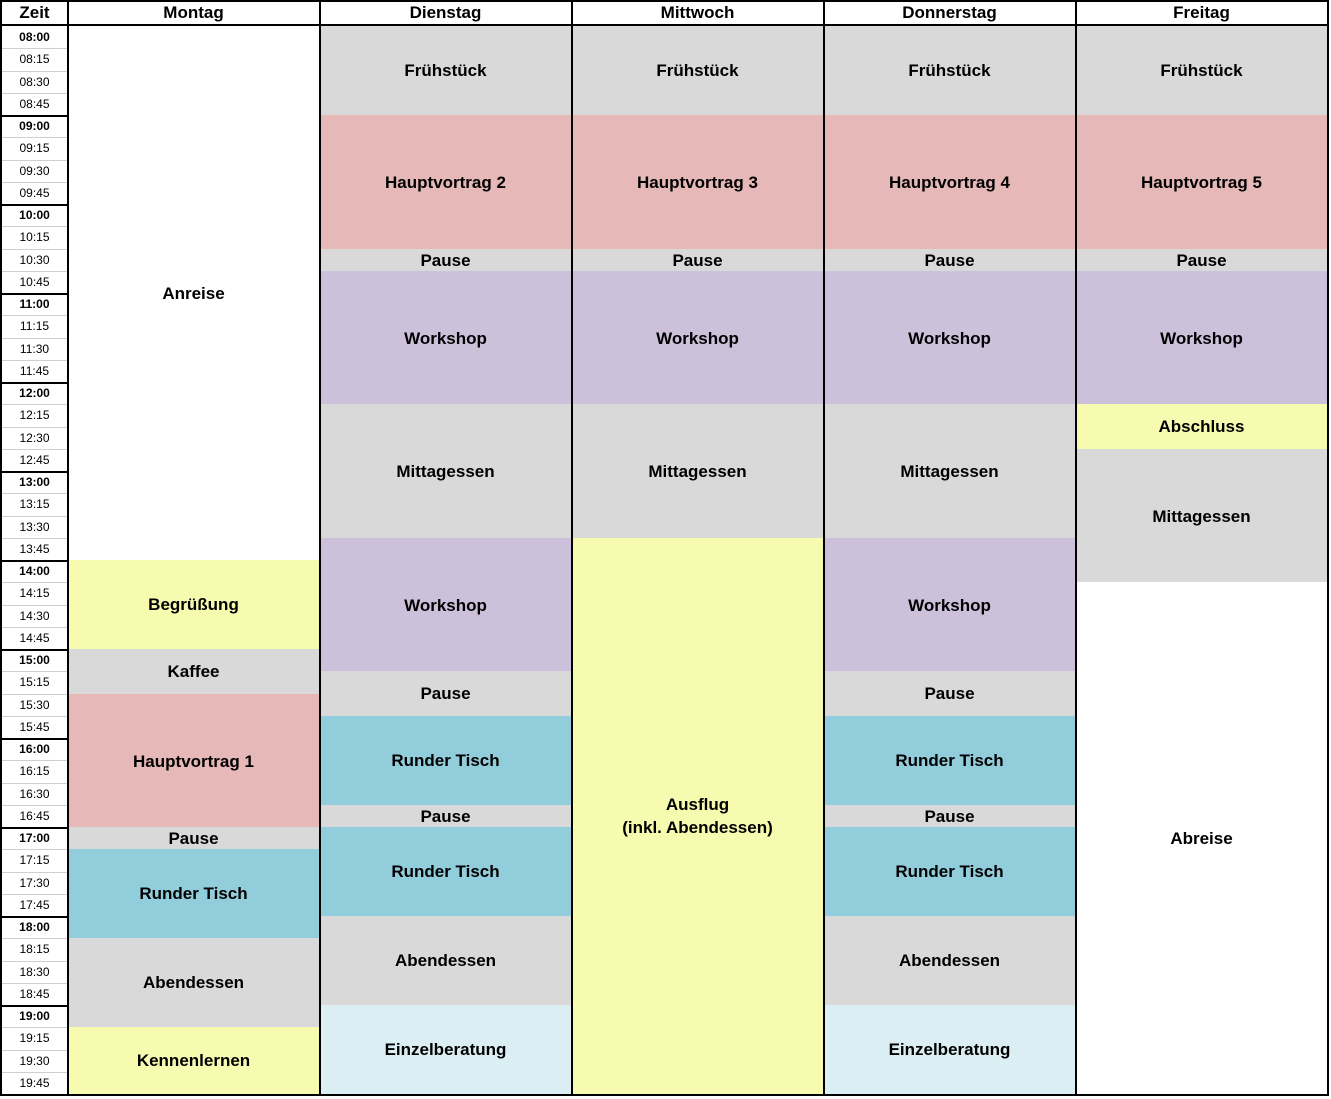 This screenshot has height=1099, width=1331. I want to click on time-slot-label: 12:30, so click(34, 437).